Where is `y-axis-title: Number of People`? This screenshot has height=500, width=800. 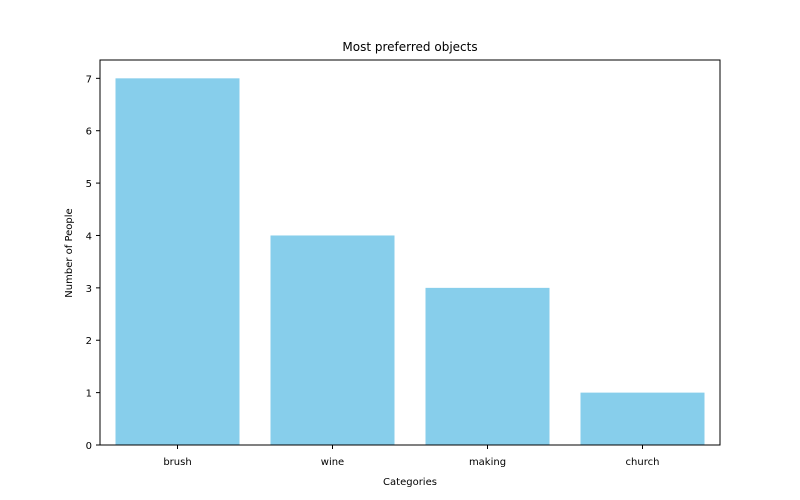
y-axis-title: Number of People is located at coordinates (69, 252).